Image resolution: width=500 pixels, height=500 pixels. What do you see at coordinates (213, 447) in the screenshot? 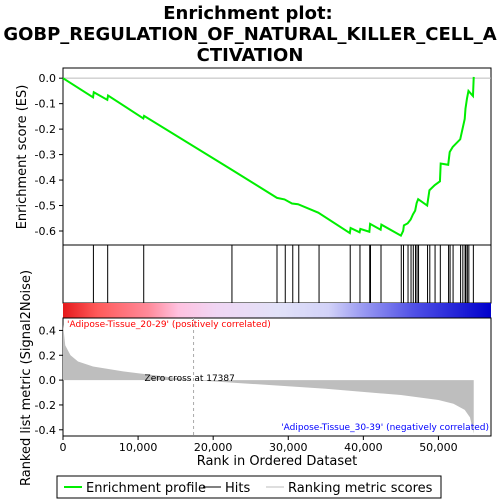
I see `x-tick-label: 20,000` at bounding box center [213, 447].